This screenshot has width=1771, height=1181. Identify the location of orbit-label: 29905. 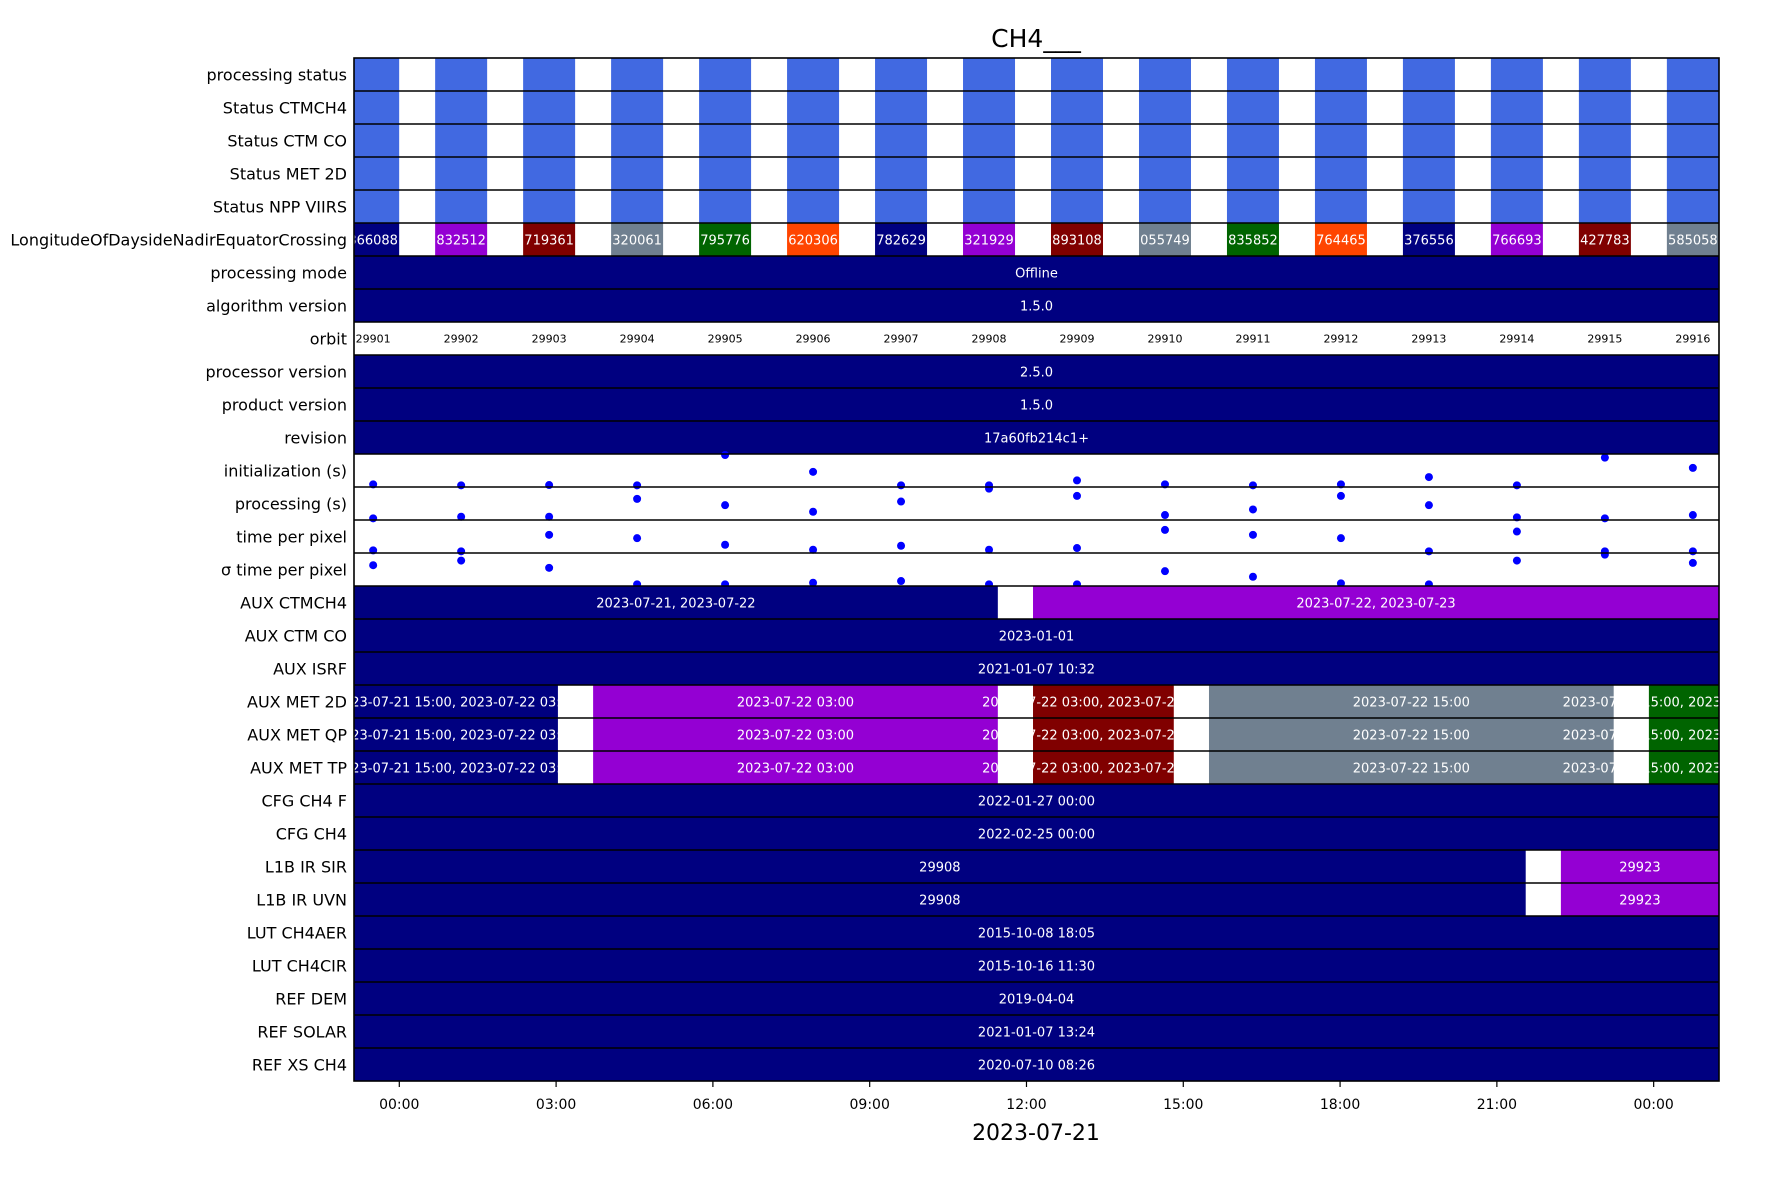
(725, 339).